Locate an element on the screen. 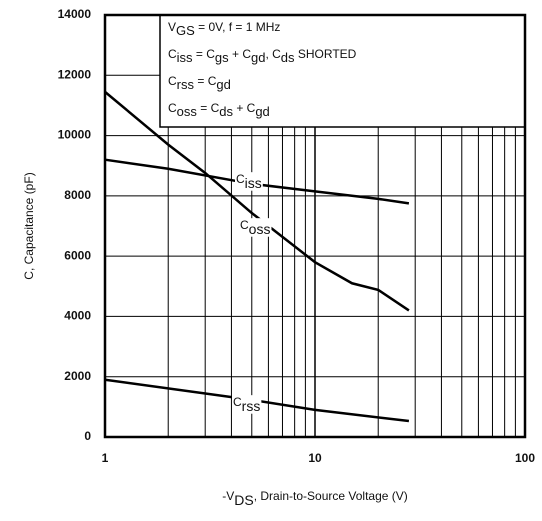  text-part: V is located at coordinates (172, 27).